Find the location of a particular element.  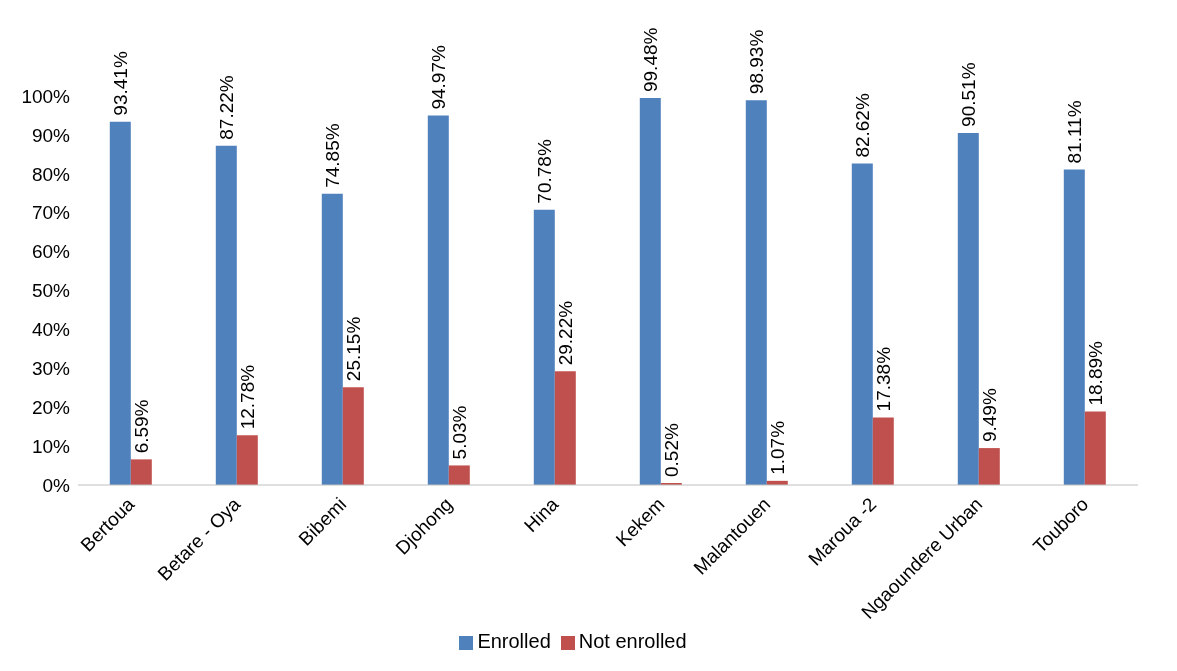

data-label: 98.93% is located at coordinates (756, 62).